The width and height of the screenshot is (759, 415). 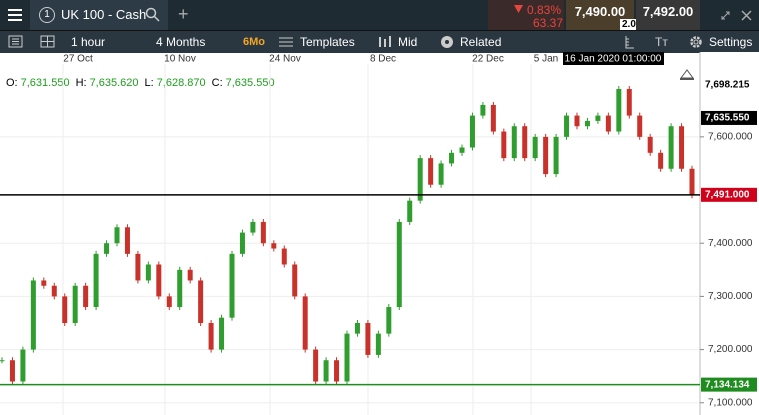 What do you see at coordinates (687, 74) in the screenshot?
I see `scroll-up` at bounding box center [687, 74].